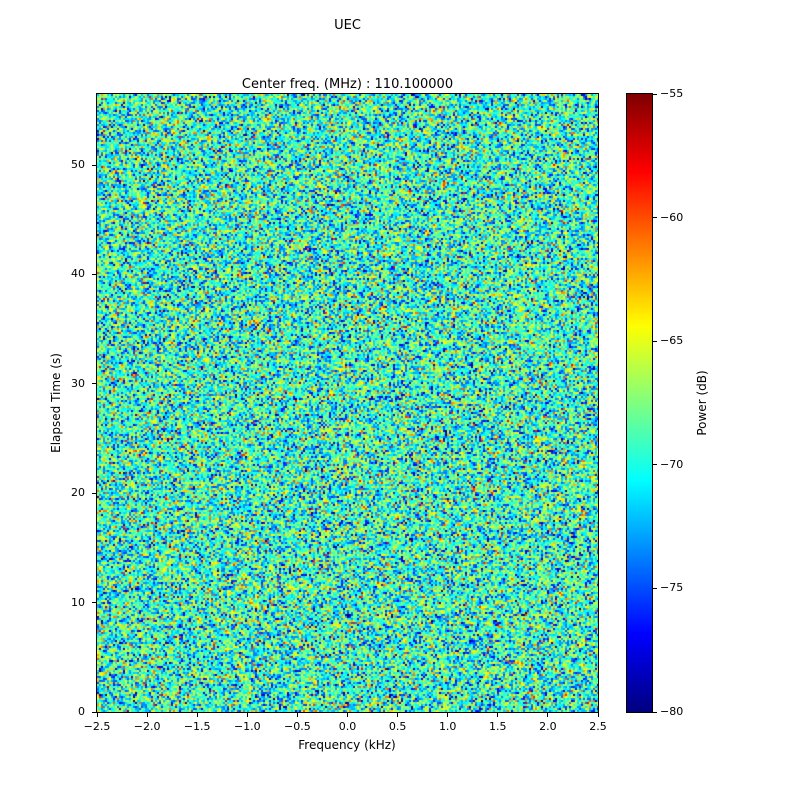  I want to click on y-tick-label: 20, so click(78, 493).